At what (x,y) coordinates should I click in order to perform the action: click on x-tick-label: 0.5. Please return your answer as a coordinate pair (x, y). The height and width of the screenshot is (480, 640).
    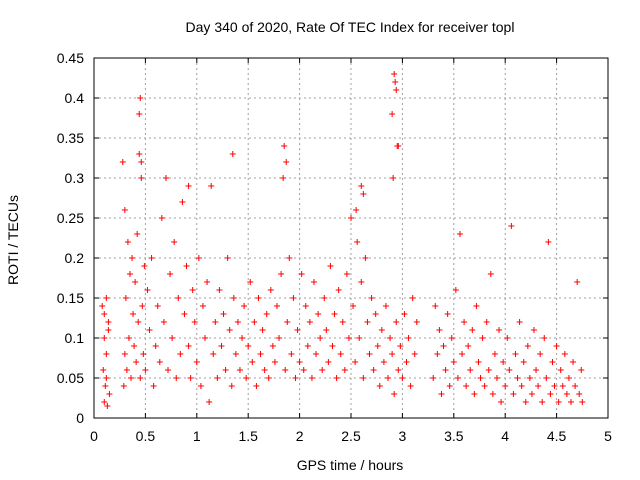
    Looking at the image, I should click on (146, 436).